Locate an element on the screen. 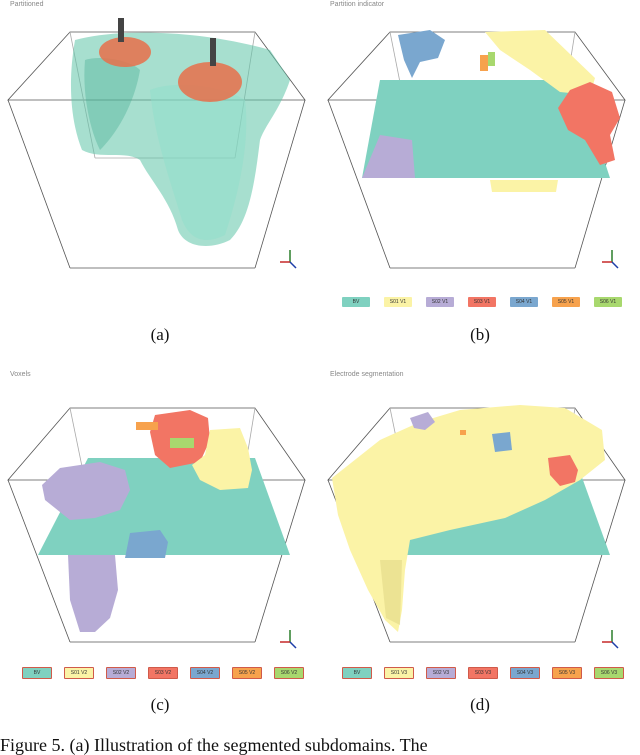 The height and width of the screenshot is (755, 640). legend-chip: S03 V2 is located at coordinates (163, 673).